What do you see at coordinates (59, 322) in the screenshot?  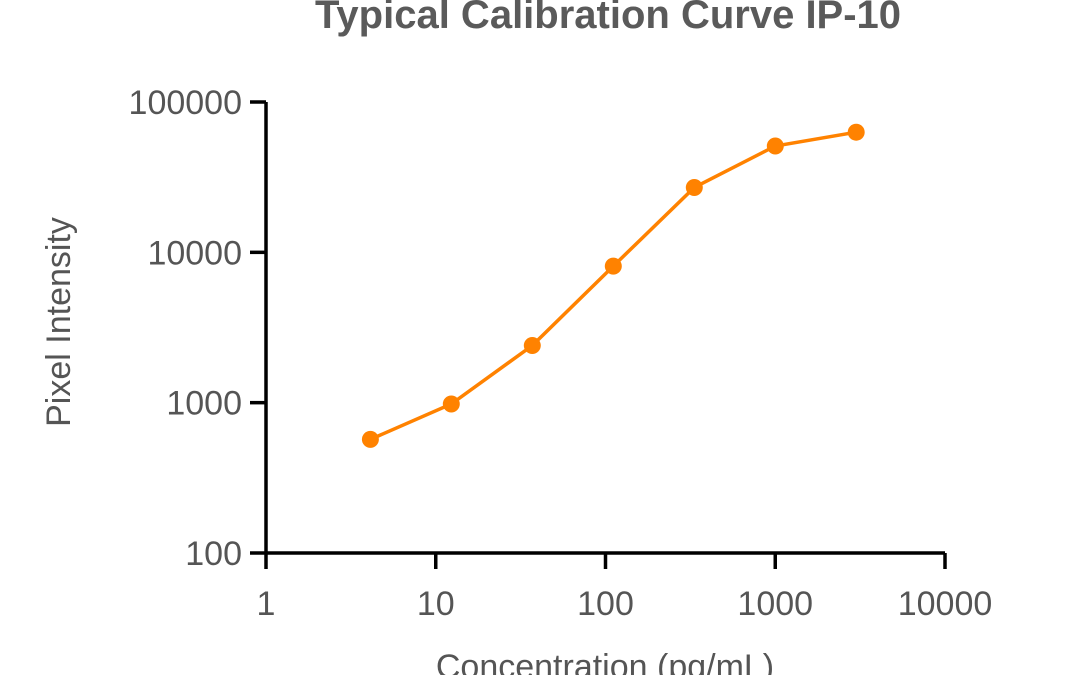 I see `y-axis-title: Pixel Intensity` at bounding box center [59, 322].